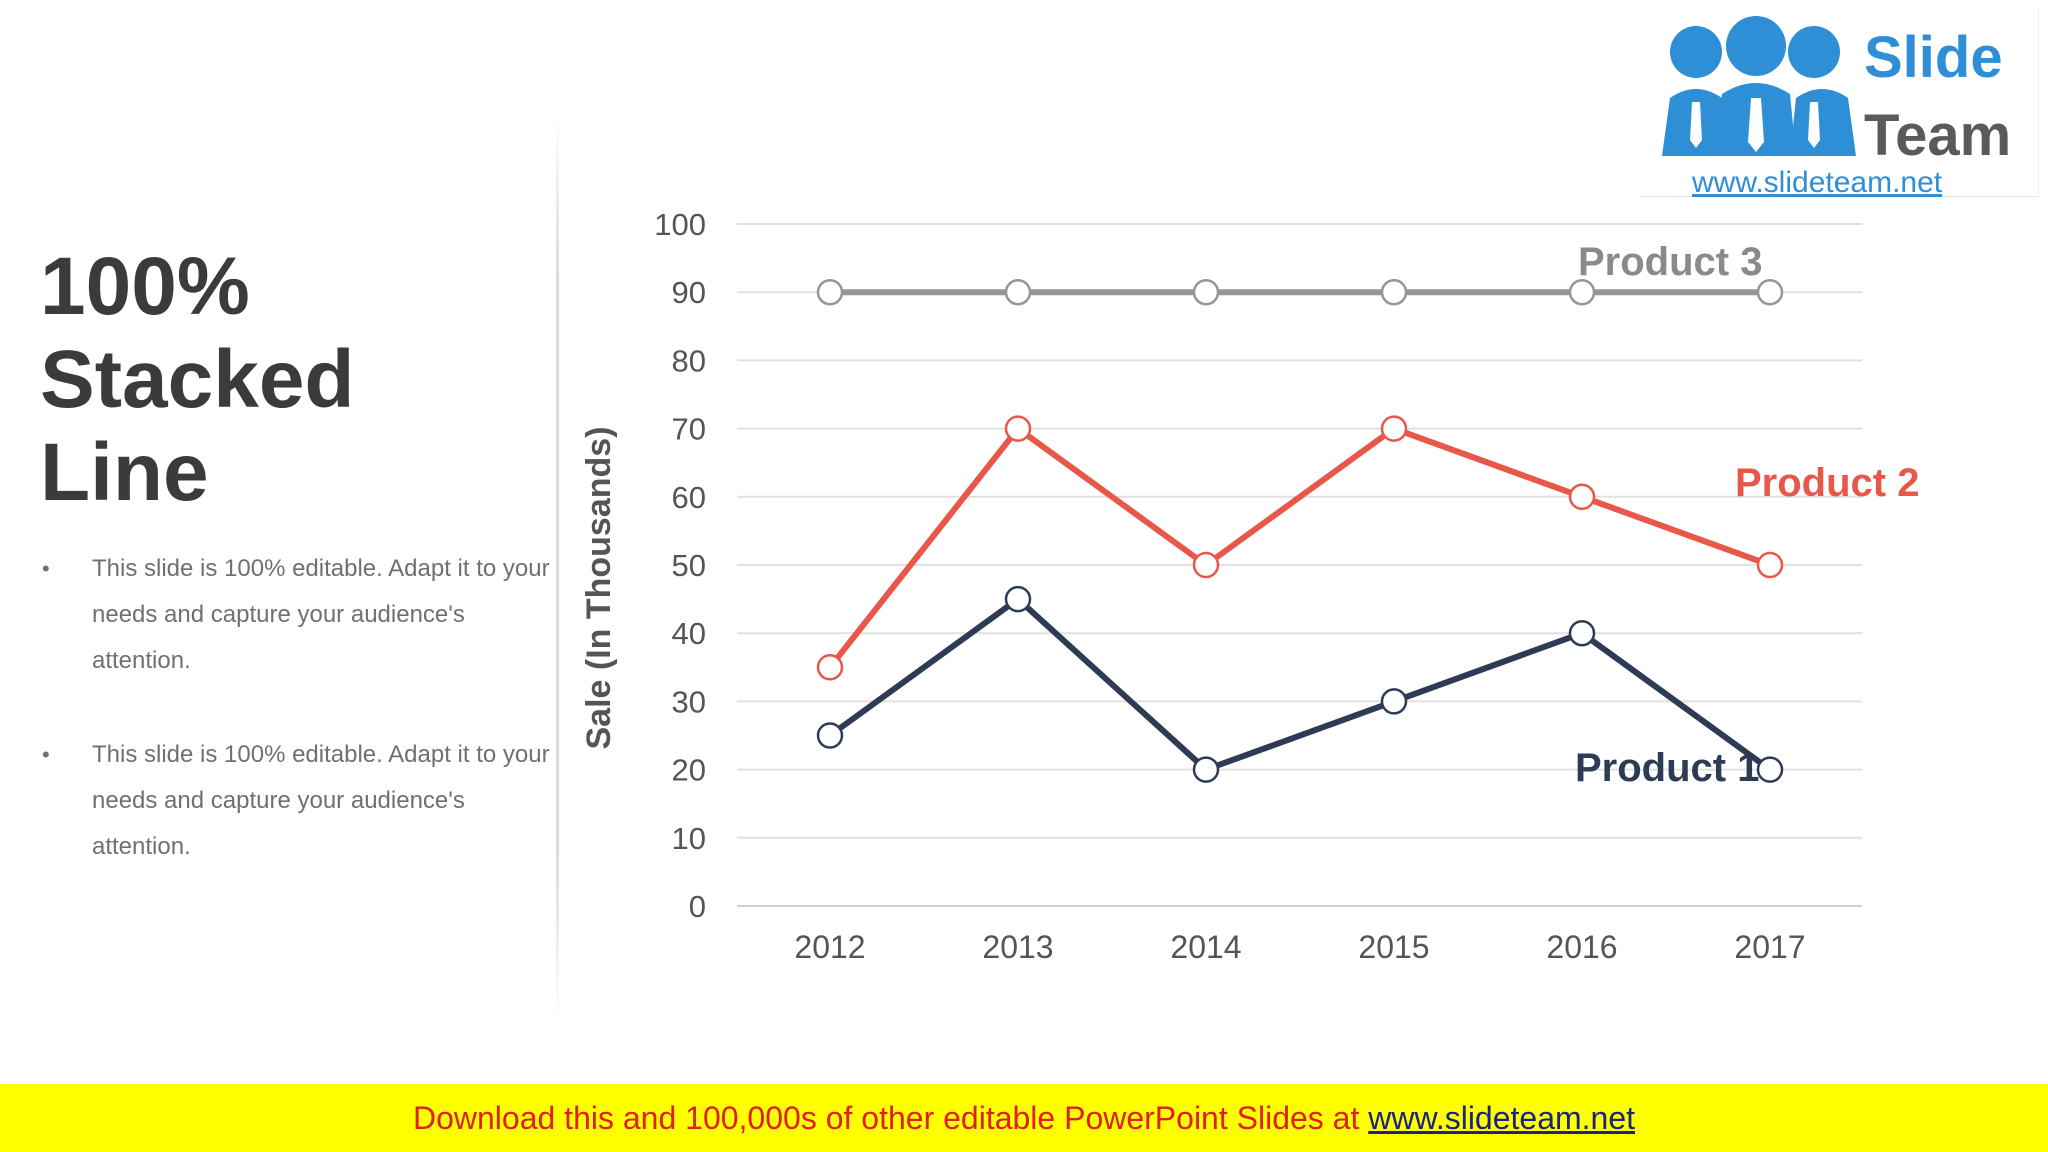 This screenshot has width=2048, height=1152. What do you see at coordinates (689, 565) in the screenshot?
I see `y-tick-label: 50` at bounding box center [689, 565].